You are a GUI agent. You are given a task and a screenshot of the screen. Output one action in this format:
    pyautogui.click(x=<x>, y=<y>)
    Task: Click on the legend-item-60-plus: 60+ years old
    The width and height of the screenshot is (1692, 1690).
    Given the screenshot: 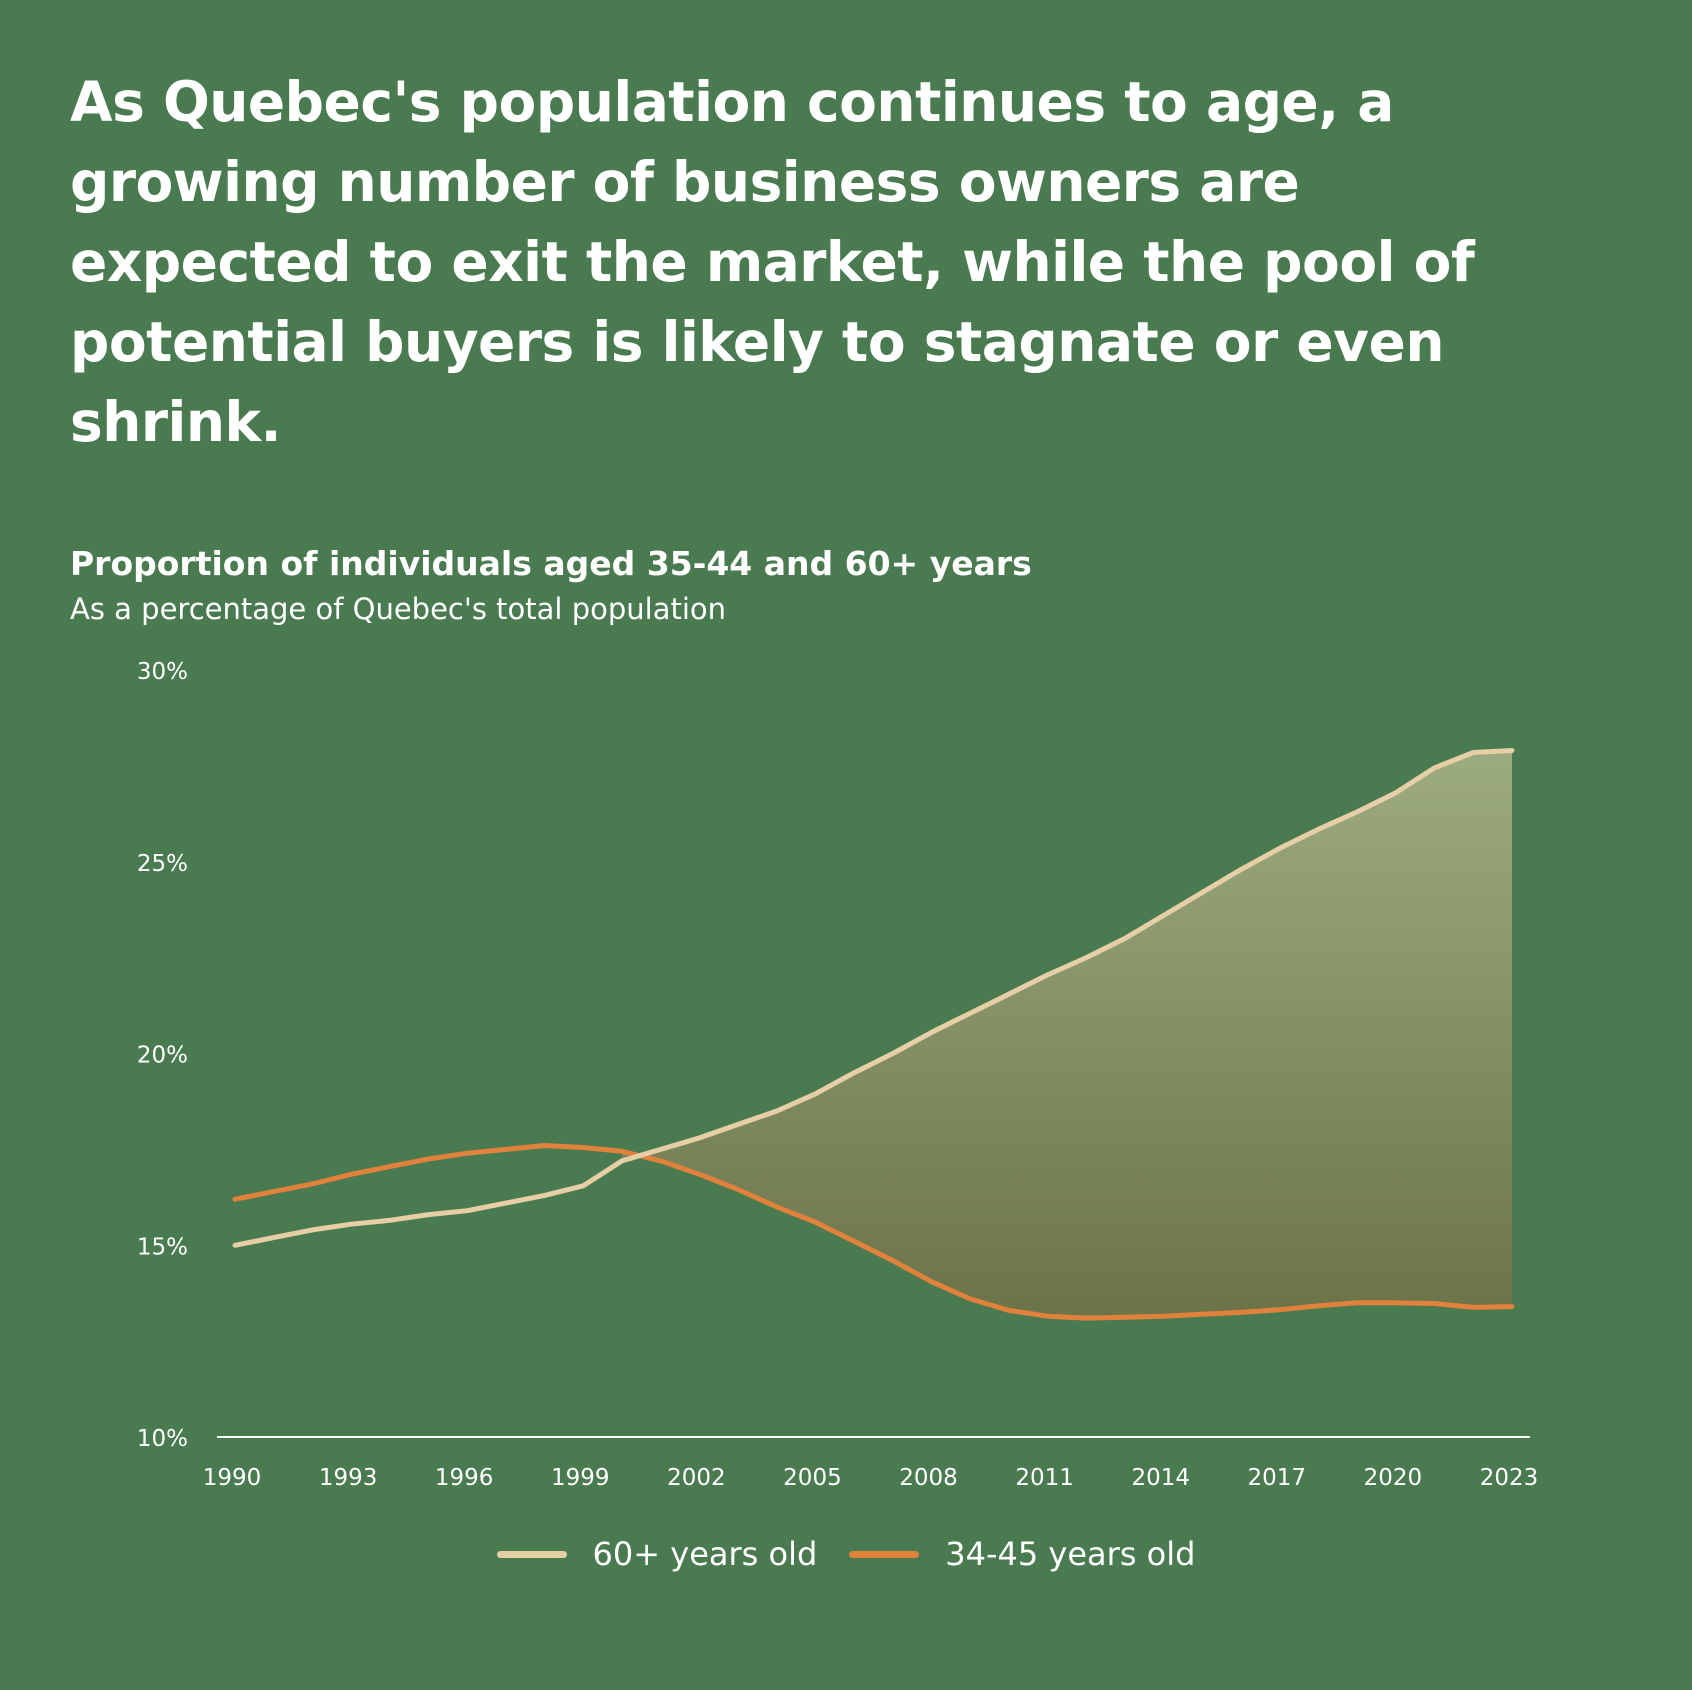 What is the action you would take?
    pyautogui.click(x=657, y=1554)
    